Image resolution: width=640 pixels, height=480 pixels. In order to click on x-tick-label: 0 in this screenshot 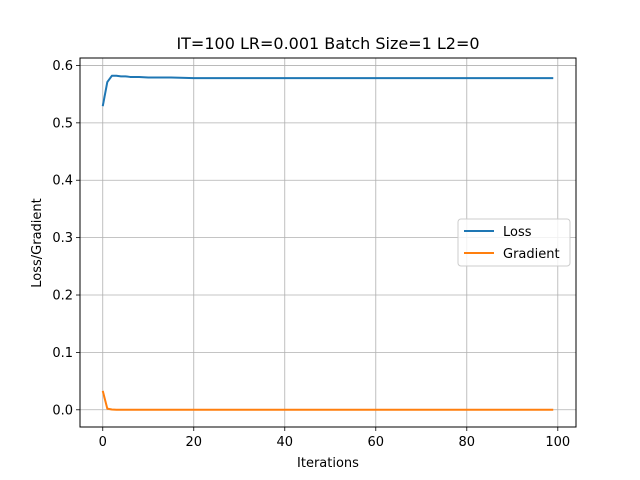, I will do `click(103, 442)`.